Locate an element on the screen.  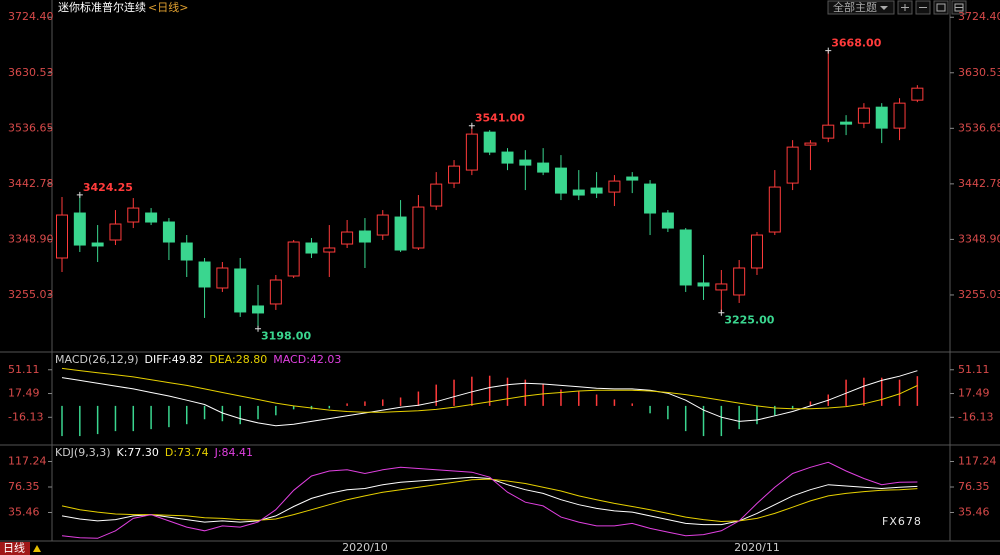
y-tick-label: 35.46 is located at coordinates (974, 511).